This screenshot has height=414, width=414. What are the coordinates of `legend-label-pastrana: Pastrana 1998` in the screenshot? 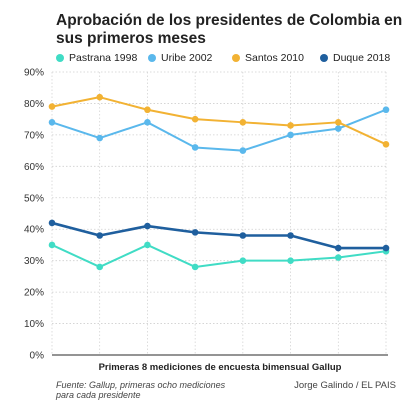 It's located at (103, 58).